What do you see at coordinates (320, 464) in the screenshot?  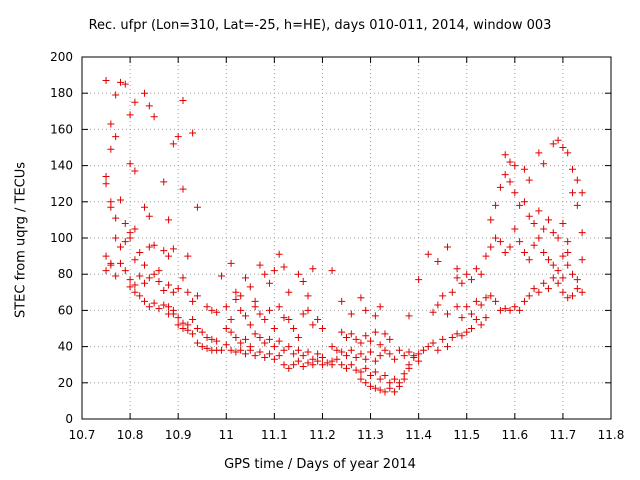 I see `x-axis-label: GPS time / Days of year 2014` at bounding box center [320, 464].